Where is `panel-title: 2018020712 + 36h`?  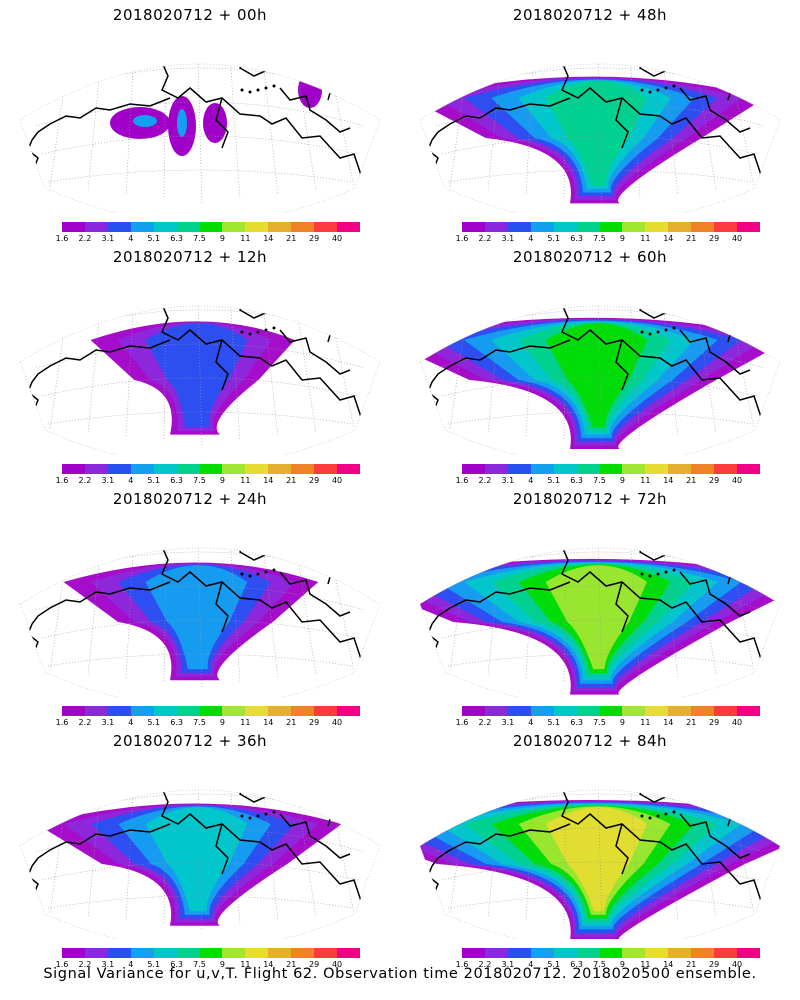
panel-title: 2018020712 + 36h is located at coordinates (190, 741).